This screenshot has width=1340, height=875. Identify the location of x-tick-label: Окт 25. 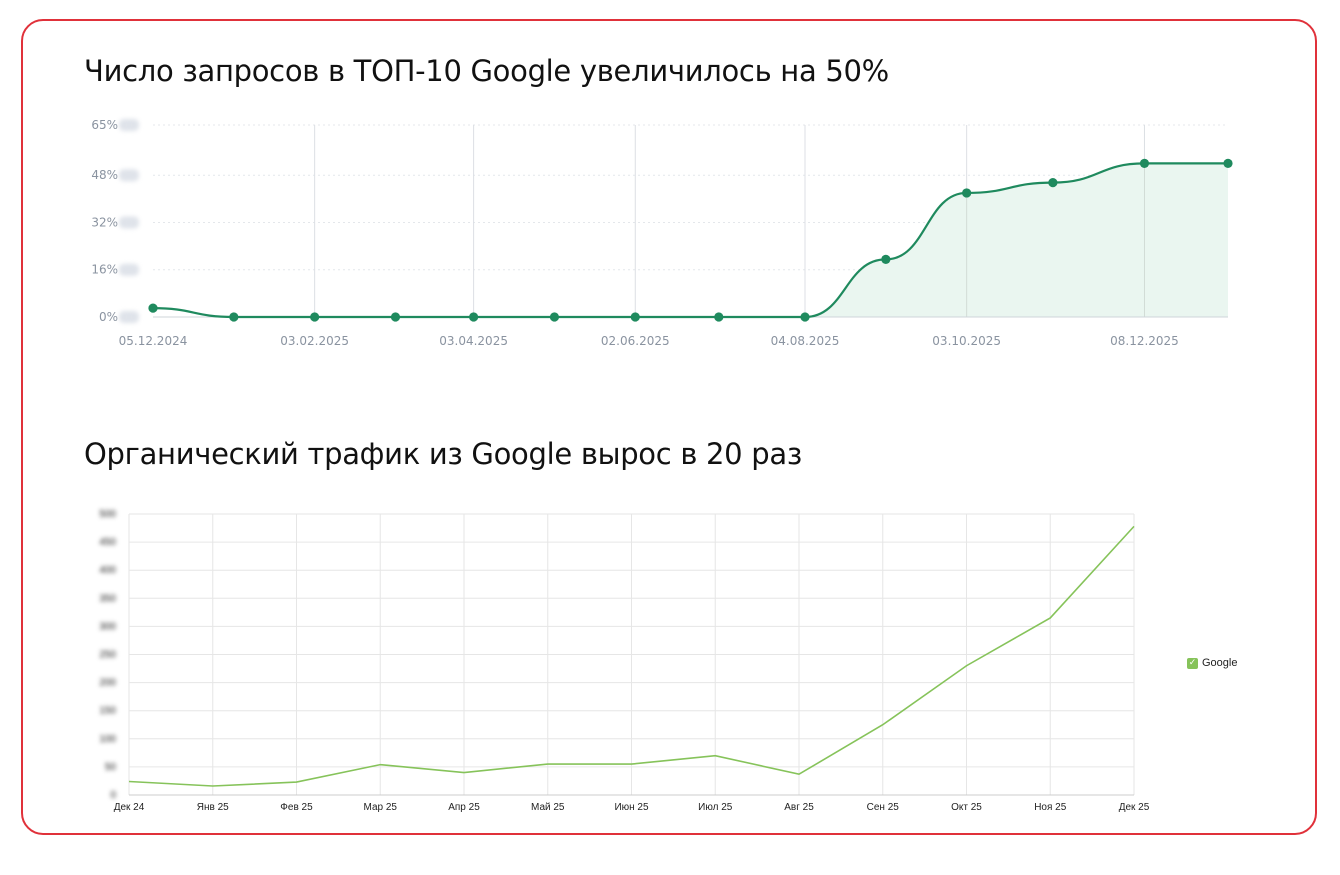
(966, 807).